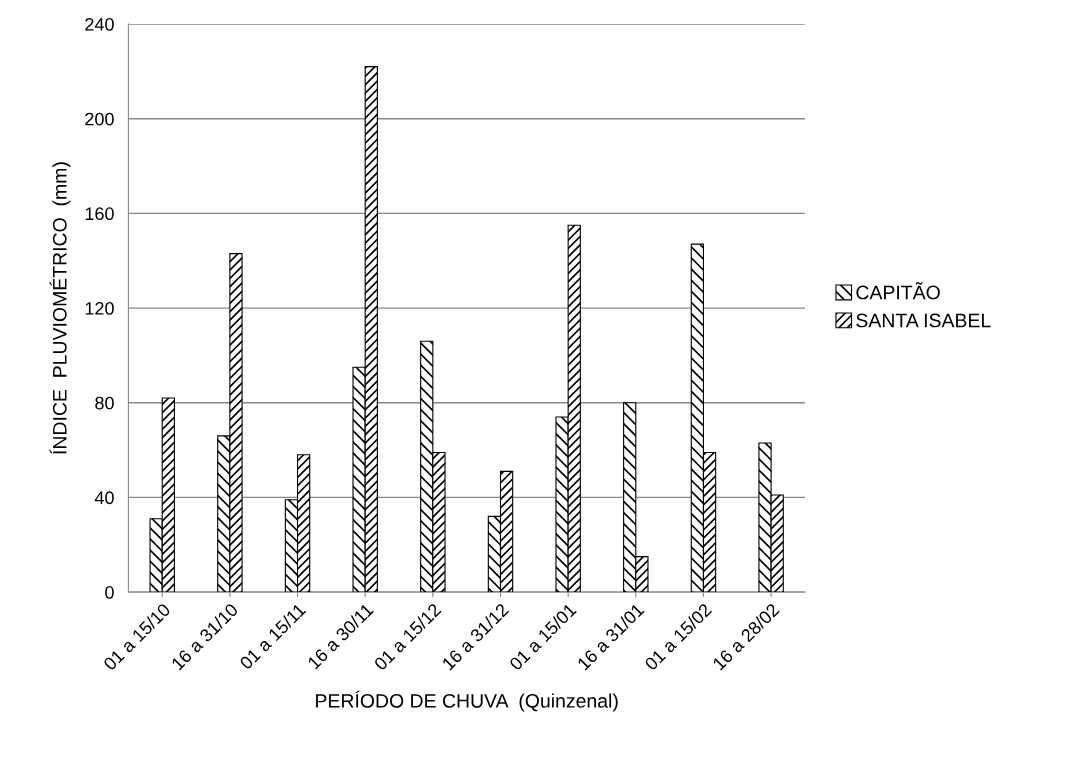 The image size is (1079, 776). Describe the element at coordinates (467, 701) in the screenshot. I see `x-axis-title: PERÍODO DE CHUVA (Quinzenal)` at that location.